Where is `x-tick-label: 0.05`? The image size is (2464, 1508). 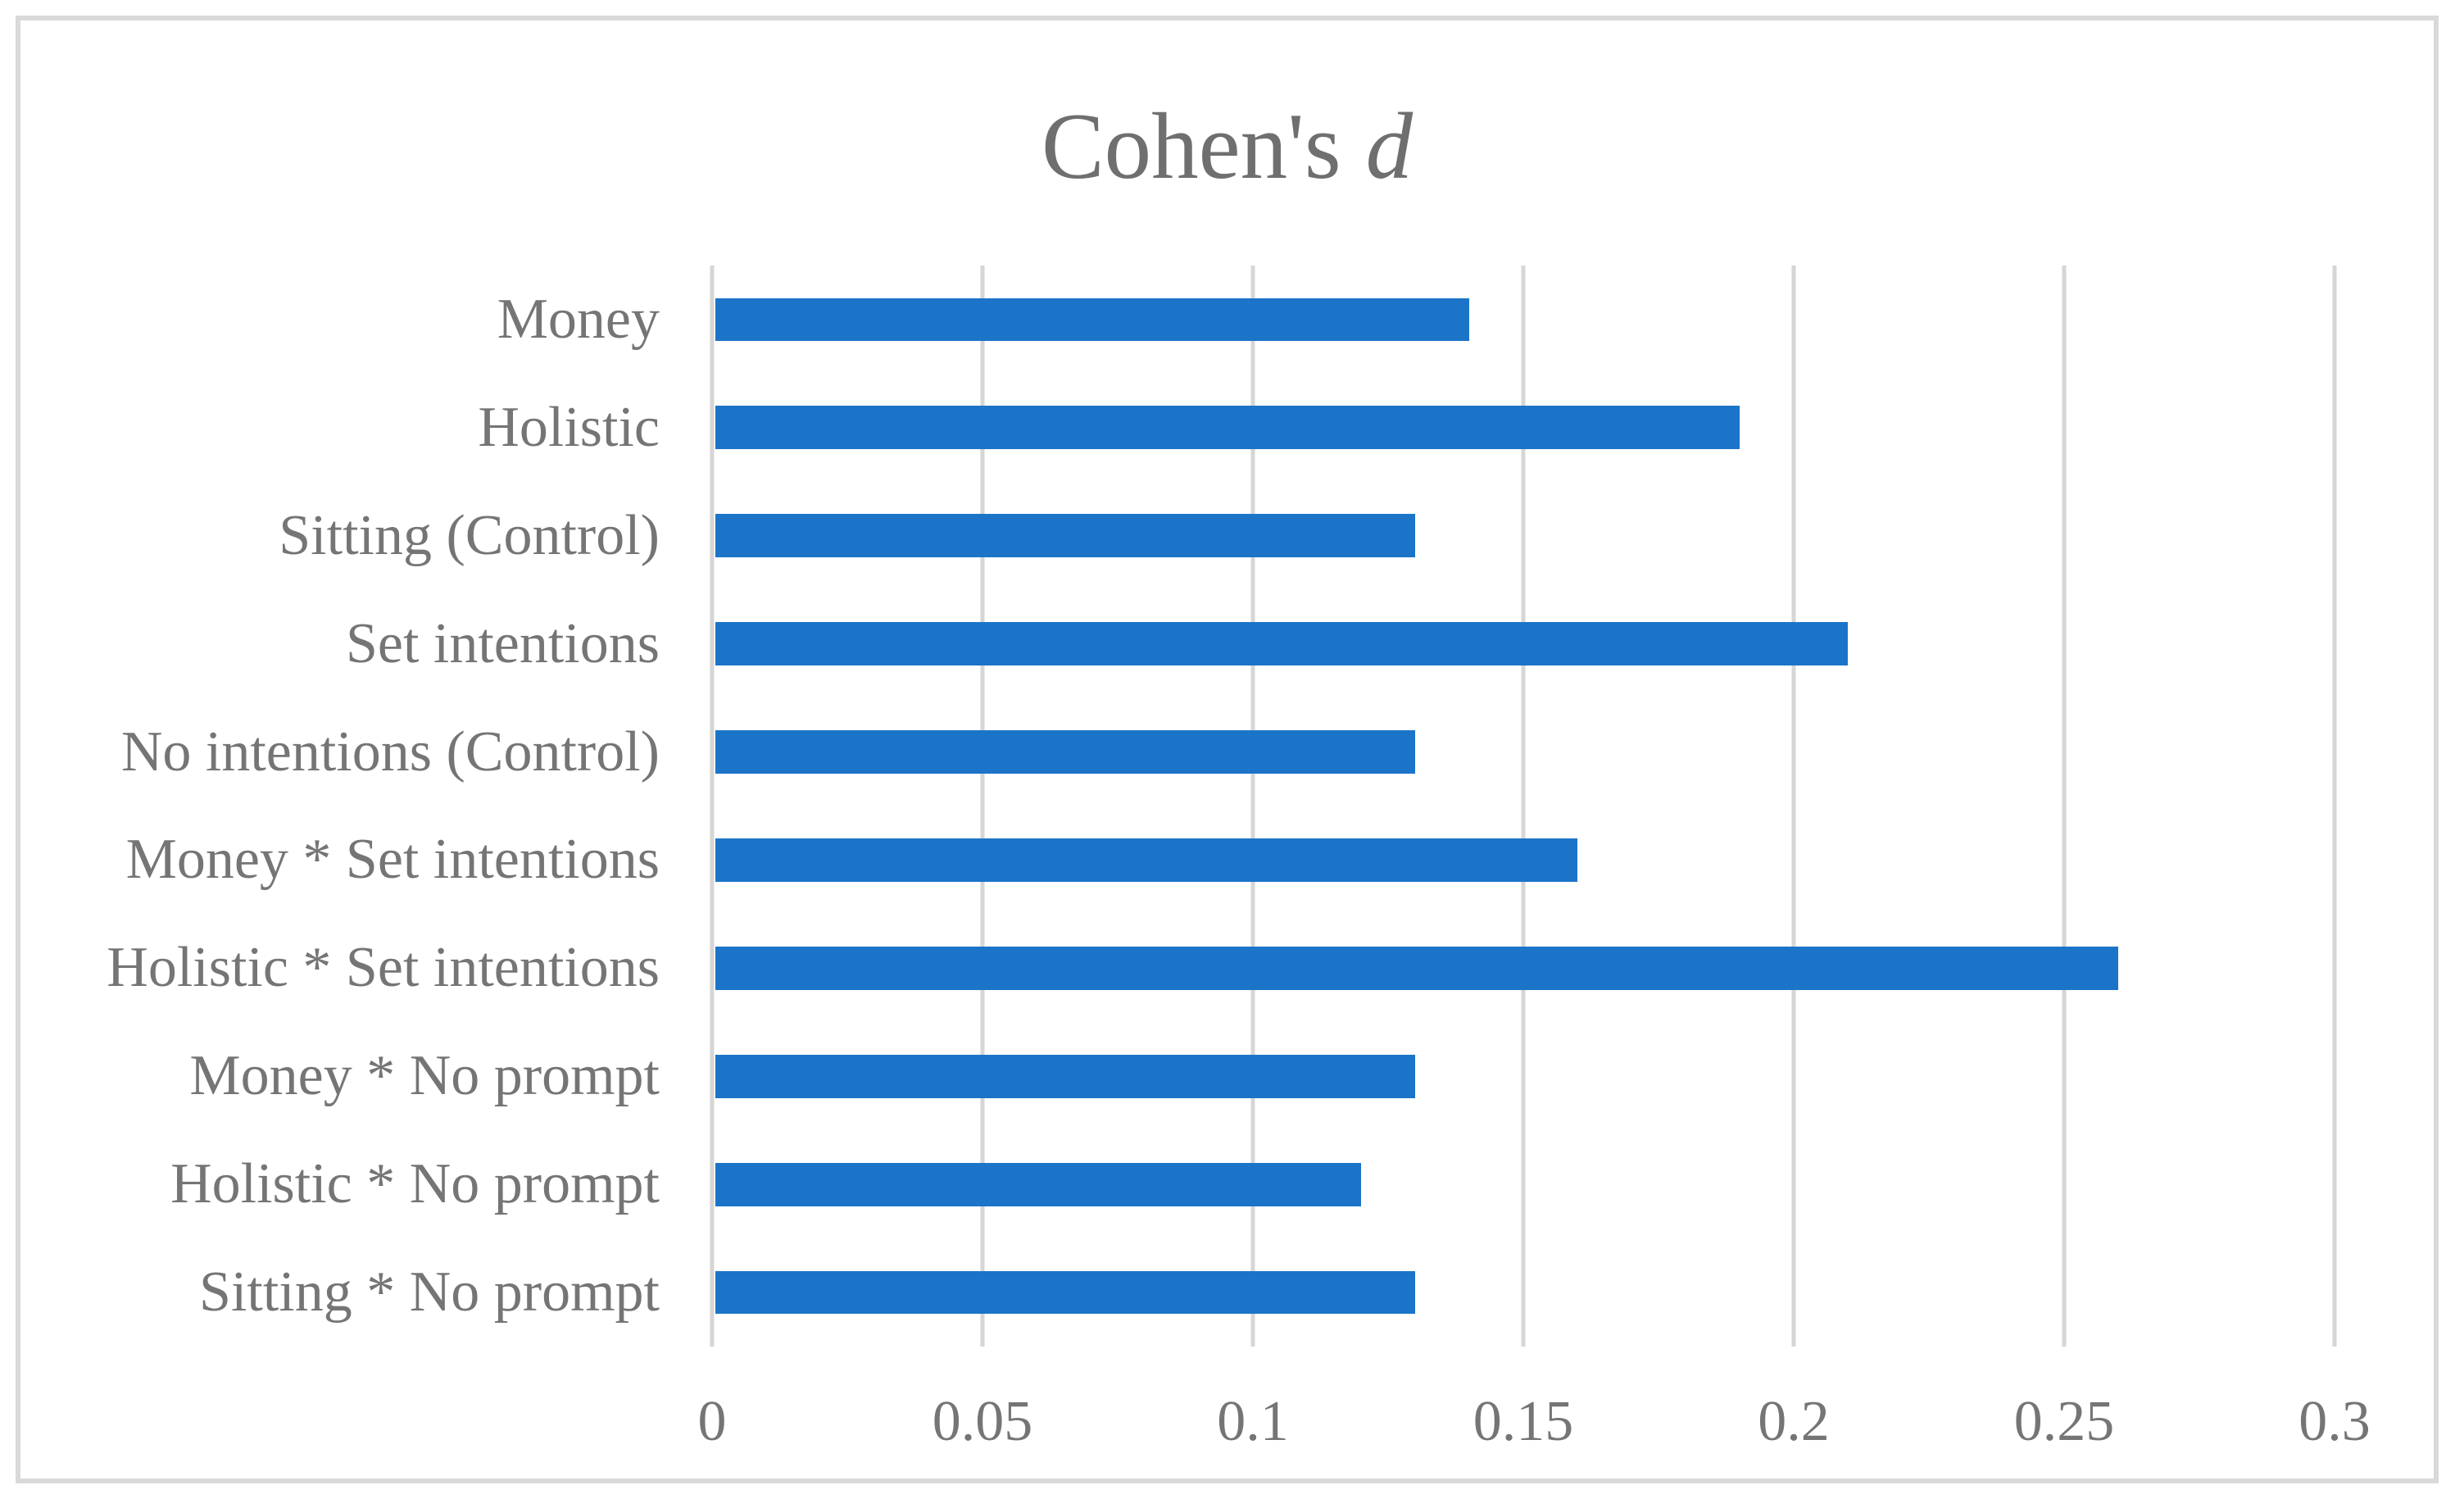
x-tick-label: 0.05 is located at coordinates (982, 1422).